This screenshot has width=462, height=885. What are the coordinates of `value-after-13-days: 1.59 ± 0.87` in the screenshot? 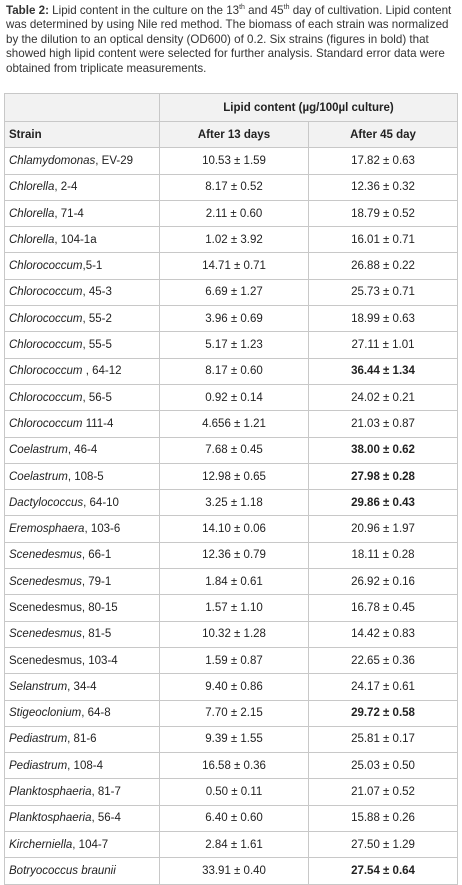 It's located at (234, 660).